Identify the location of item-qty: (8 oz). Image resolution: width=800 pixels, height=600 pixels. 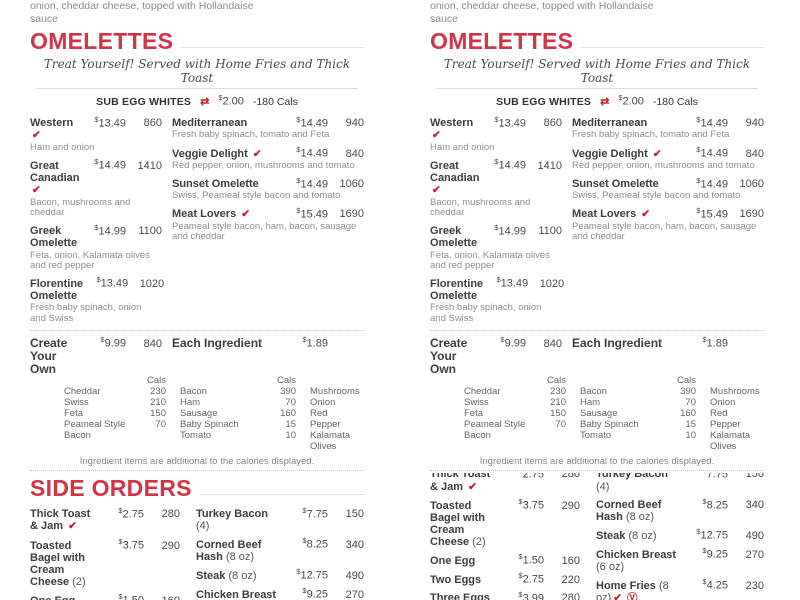
(642, 536).